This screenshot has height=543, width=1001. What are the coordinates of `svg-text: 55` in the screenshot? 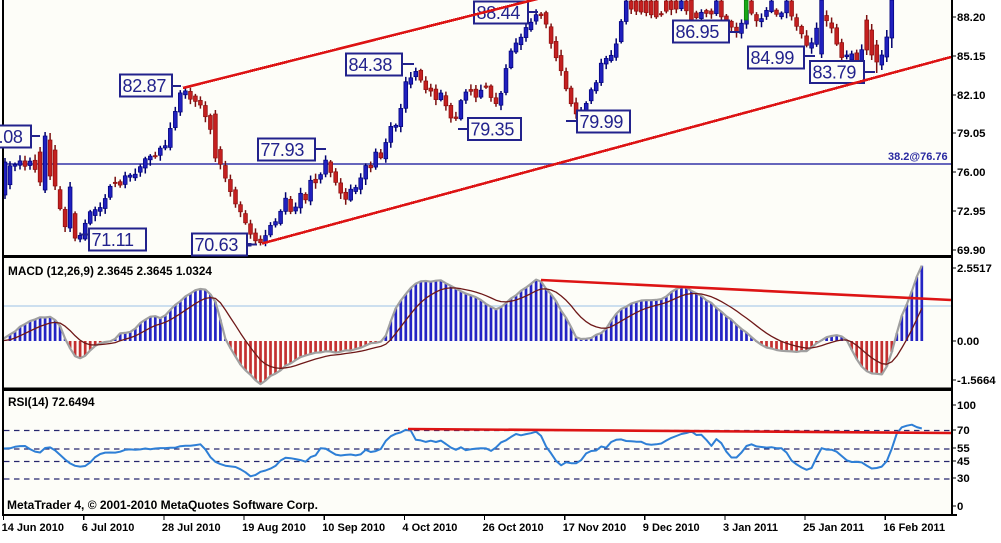 It's located at (963, 449).